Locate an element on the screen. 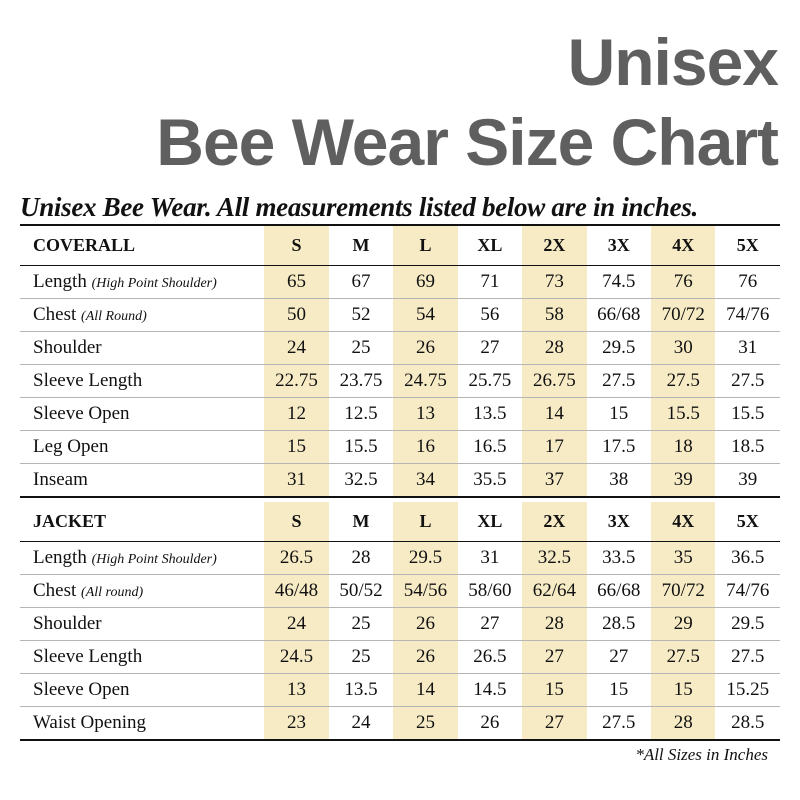 Image resolution: width=800 pixels, height=800 pixels. size-value-cell: 74.5 is located at coordinates (619, 282).